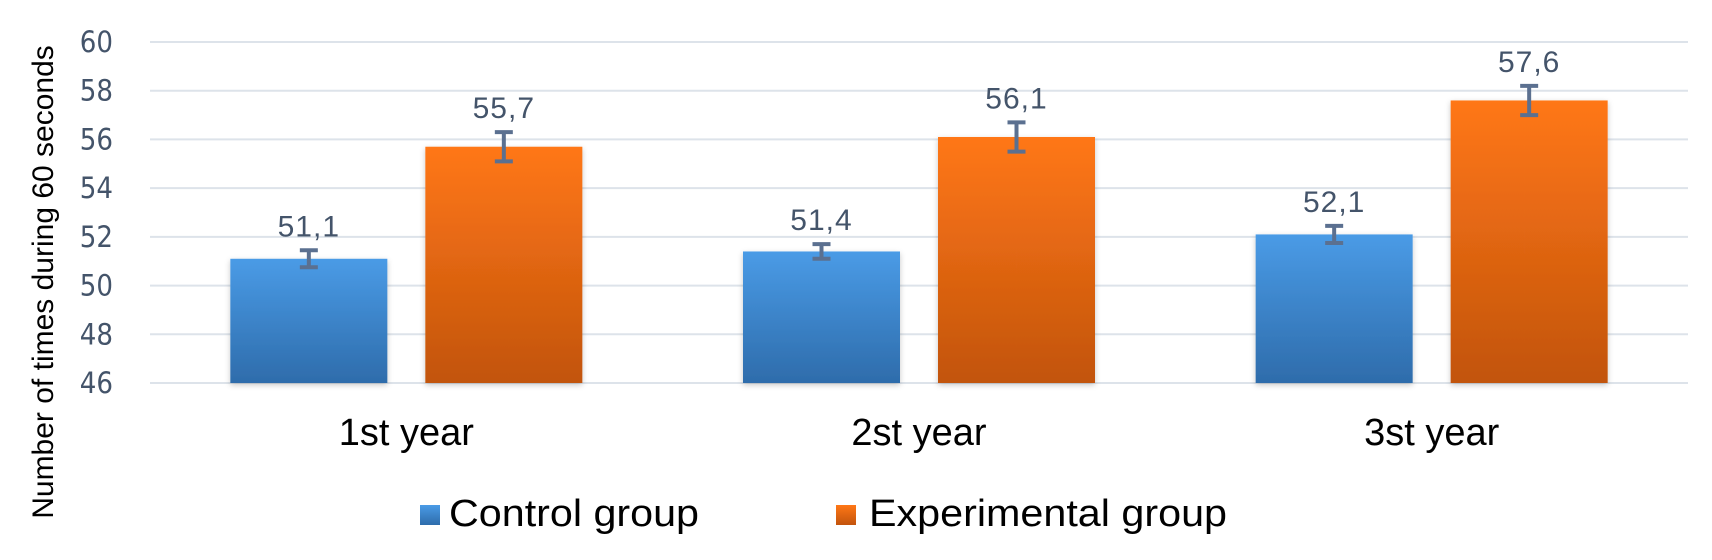 The height and width of the screenshot is (560, 1712). What do you see at coordinates (1048, 514) in the screenshot?
I see `legend-label-experimental-group: Experimental group` at bounding box center [1048, 514].